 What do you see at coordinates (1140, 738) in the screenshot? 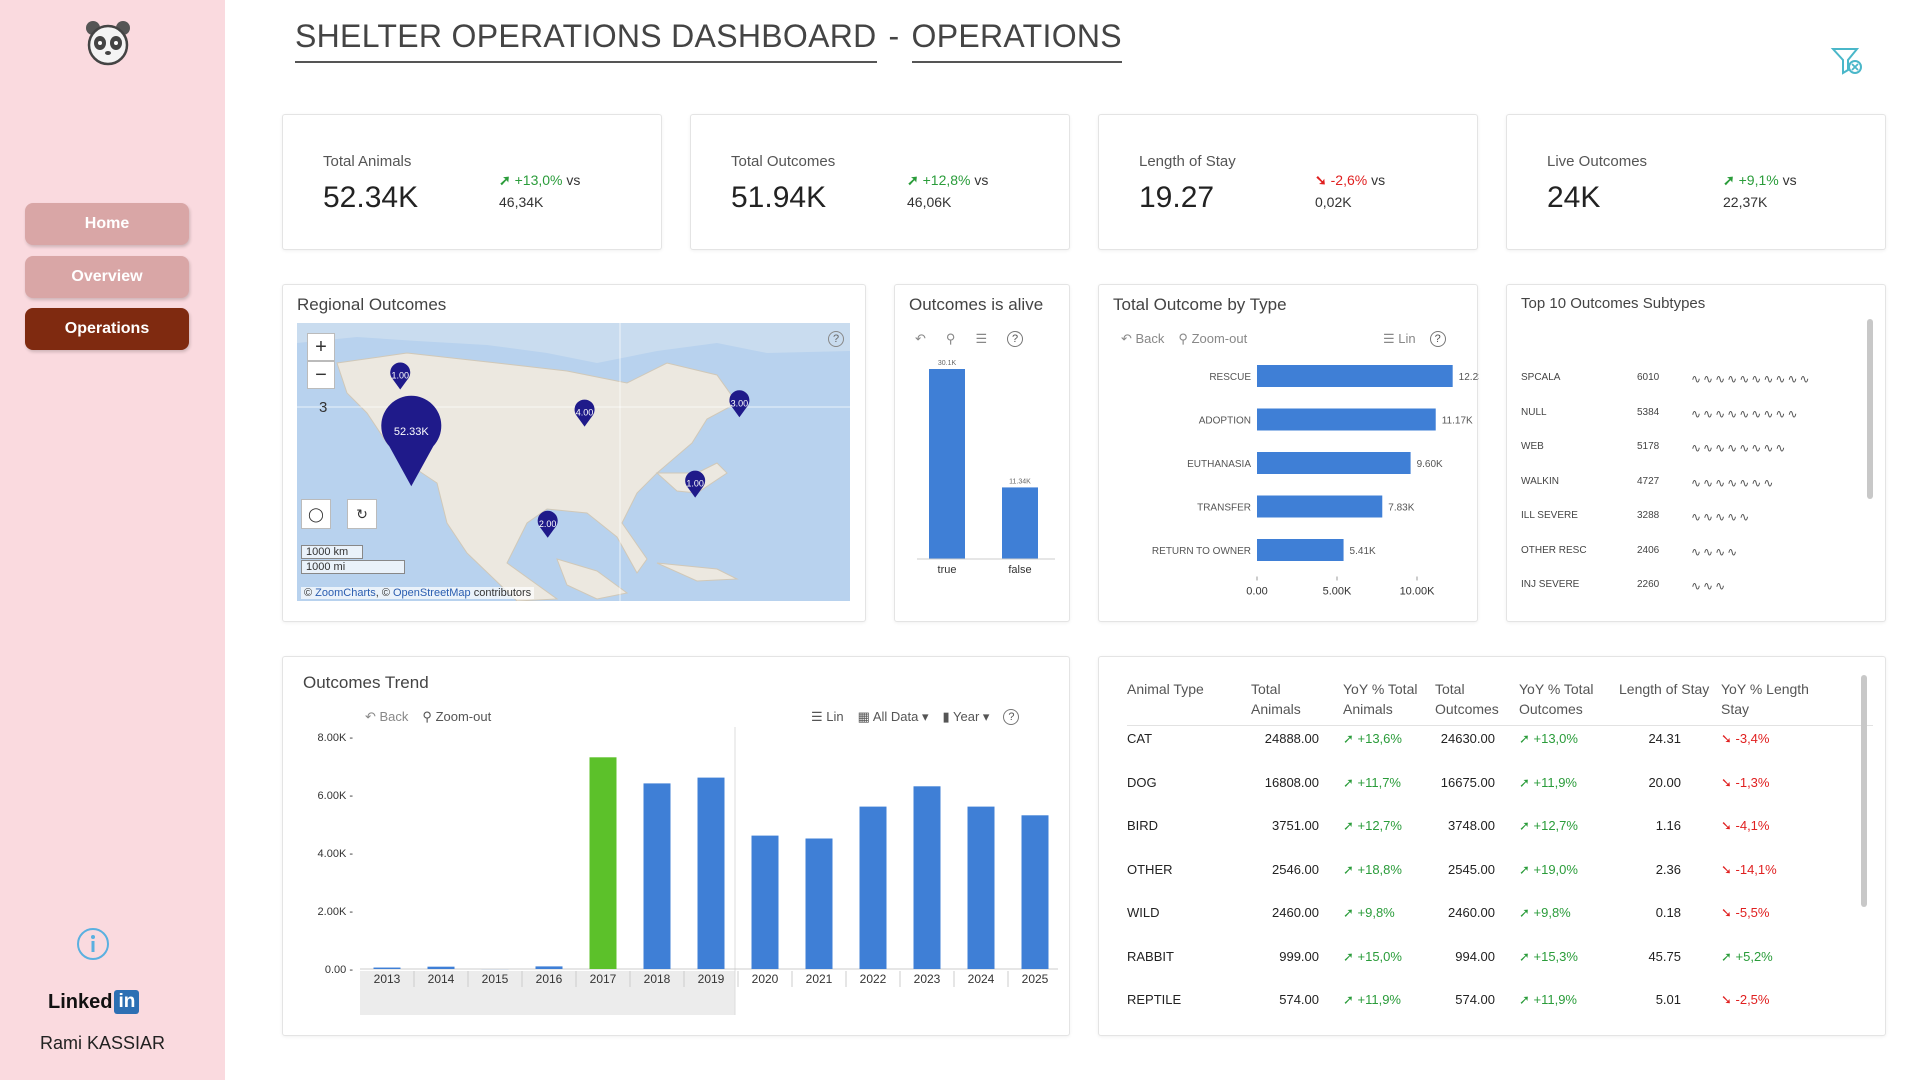
I see `cell-animal-type: CAT` at bounding box center [1140, 738].